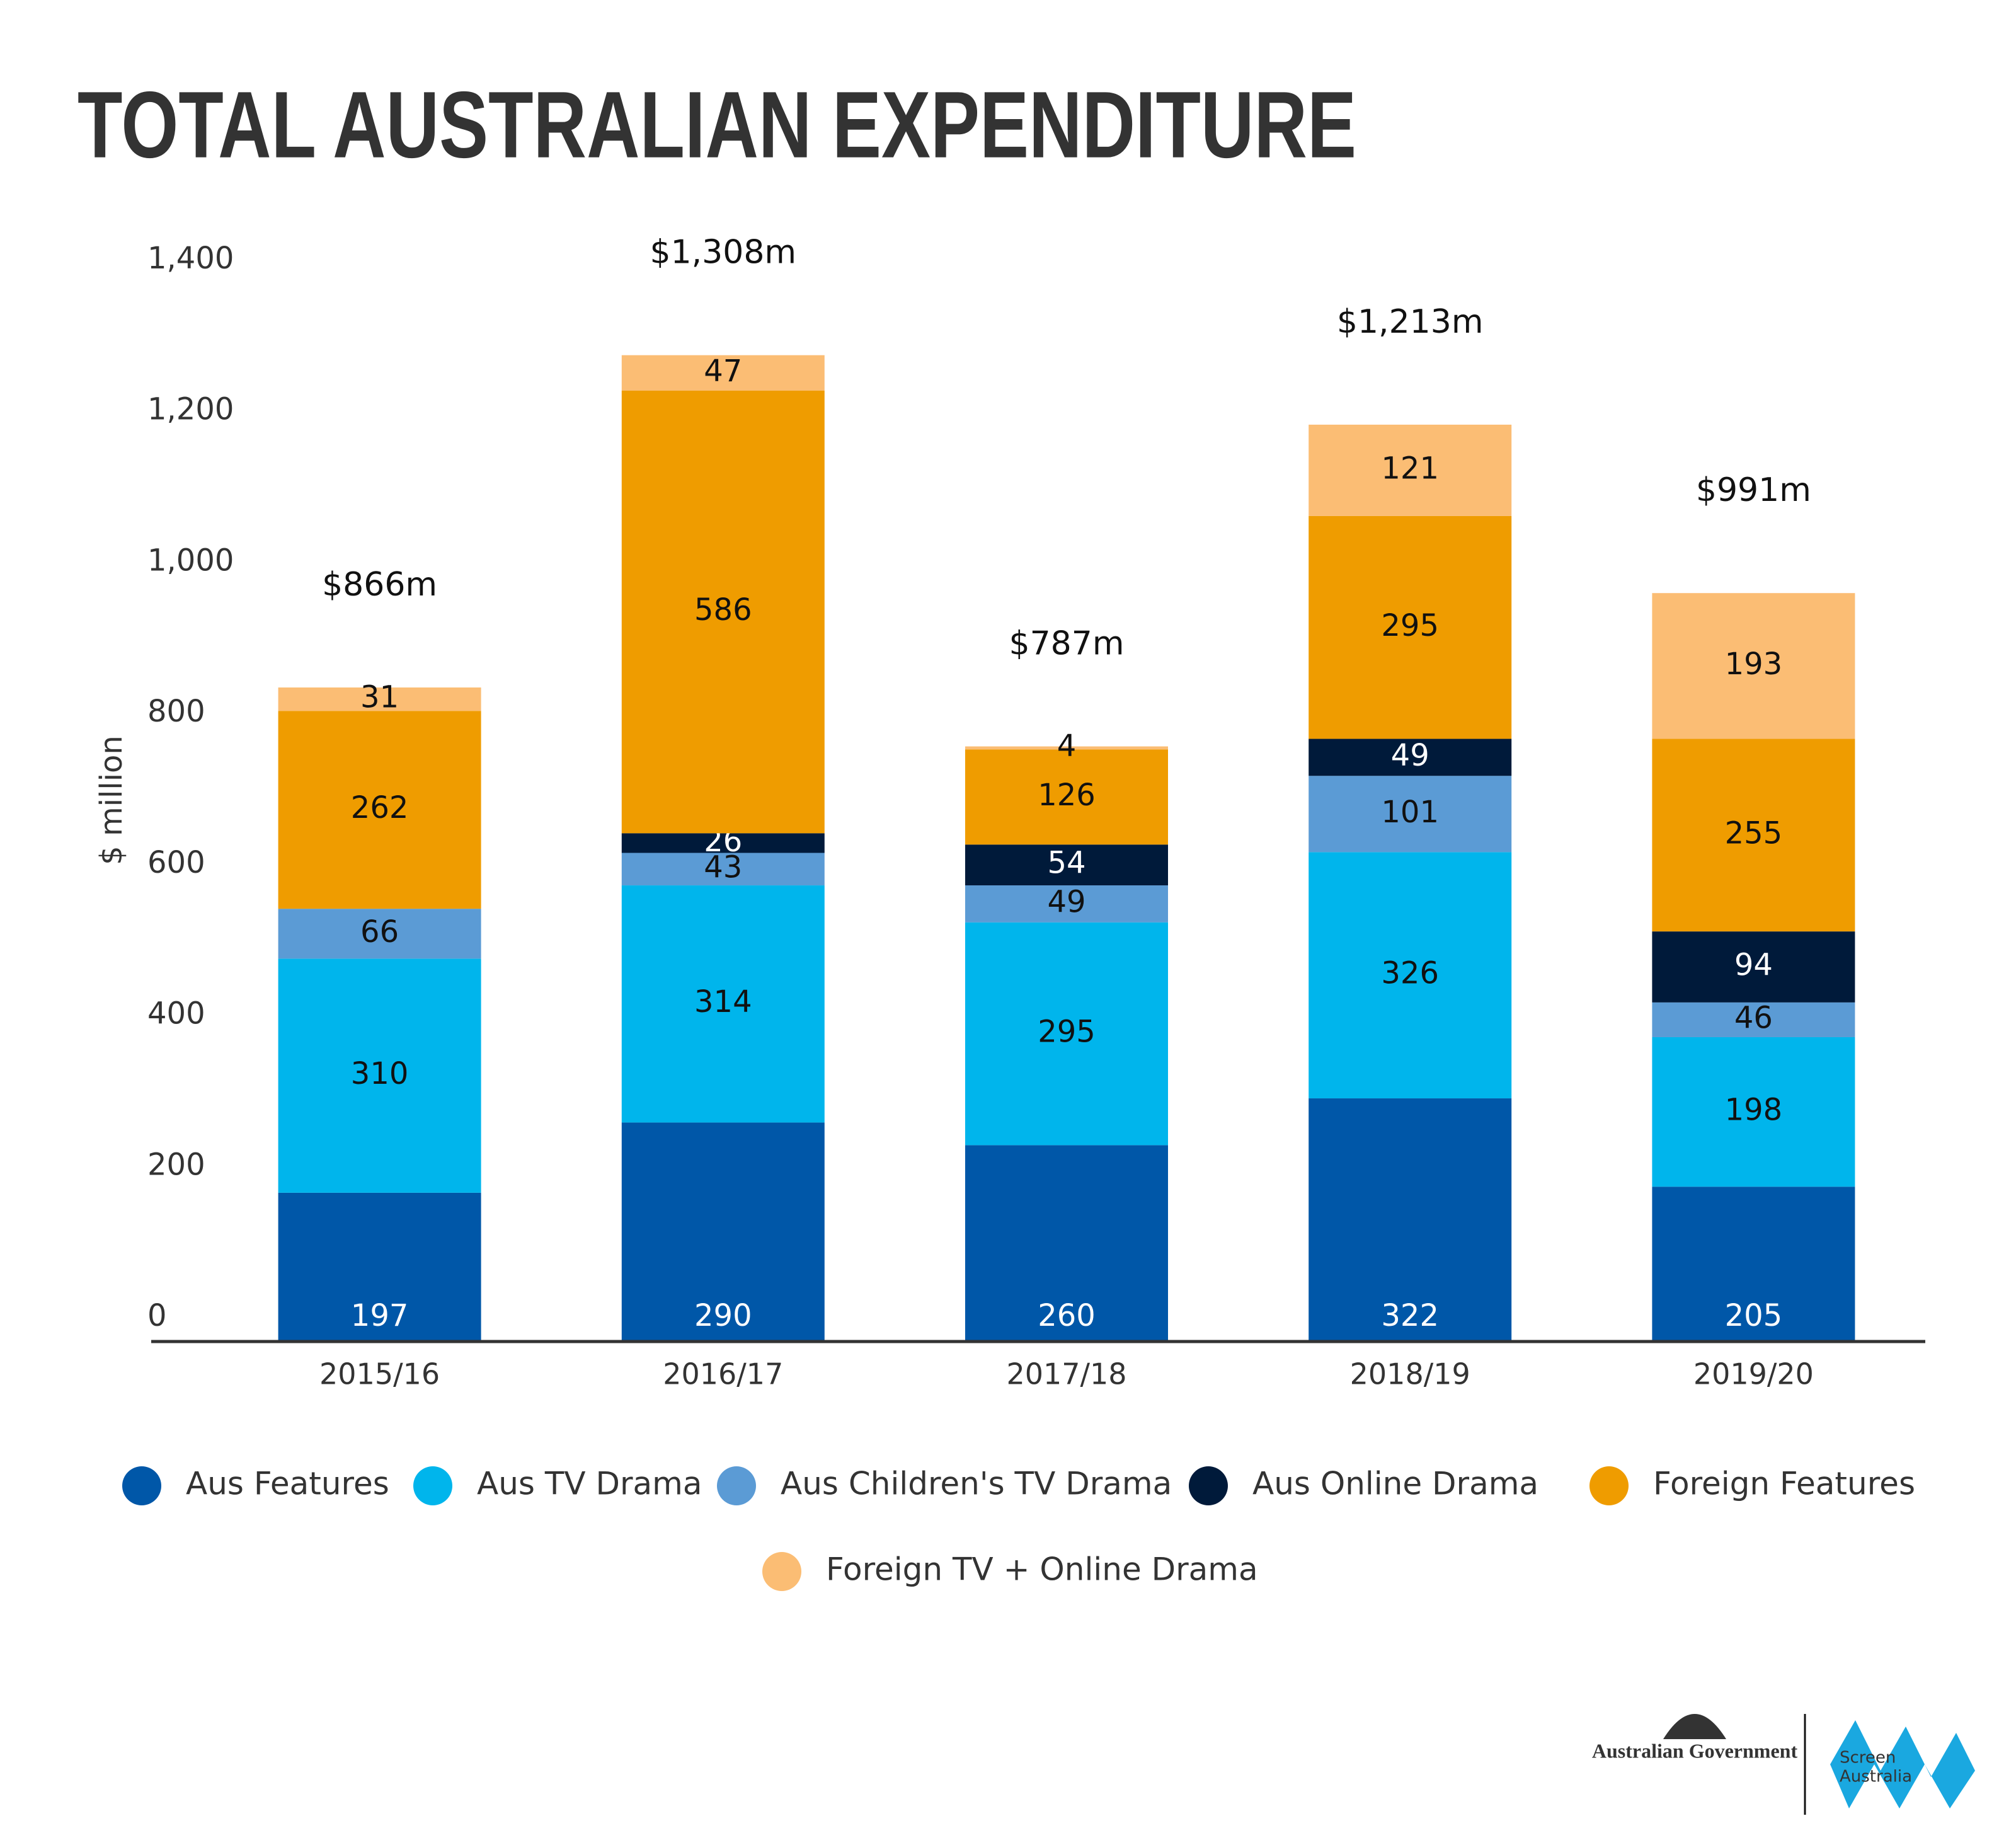 Image resolution: width=2016 pixels, height=1845 pixels. Describe the element at coordinates (1783, 1764) in the screenshot. I see `footer-logos: Australian Government Screen Australia` at that location.